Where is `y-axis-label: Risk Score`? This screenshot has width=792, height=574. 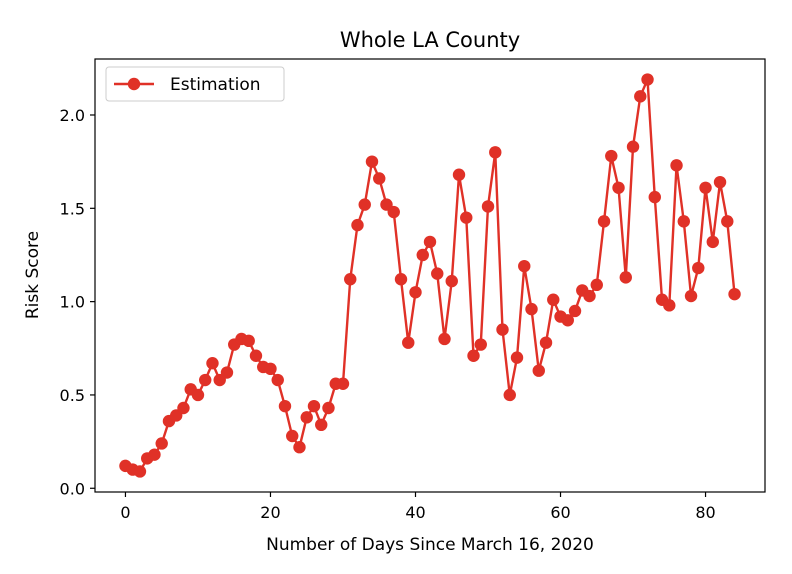
y-axis-label: Risk Score is located at coordinates (33, 275).